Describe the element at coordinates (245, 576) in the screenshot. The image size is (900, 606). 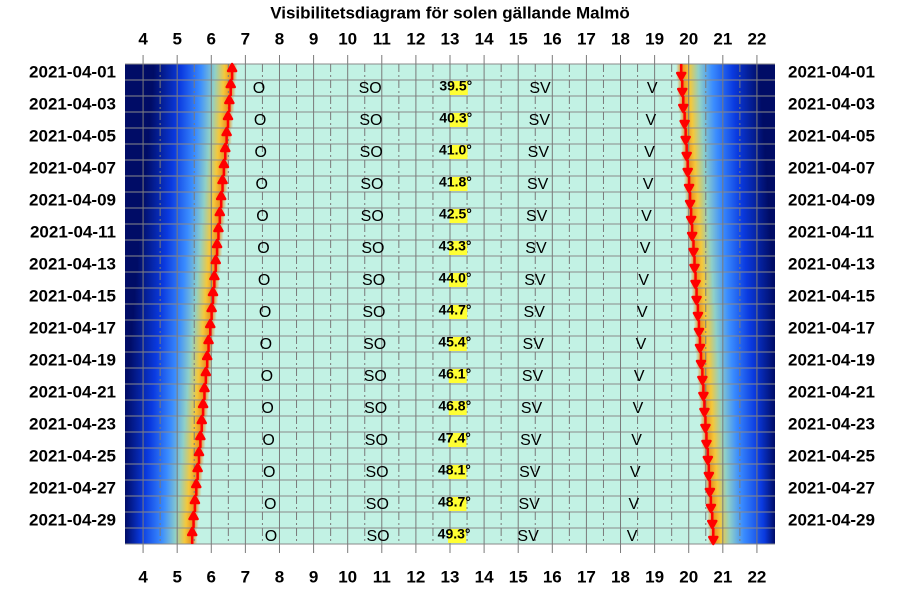
I see `x-tick-label: 7` at that location.